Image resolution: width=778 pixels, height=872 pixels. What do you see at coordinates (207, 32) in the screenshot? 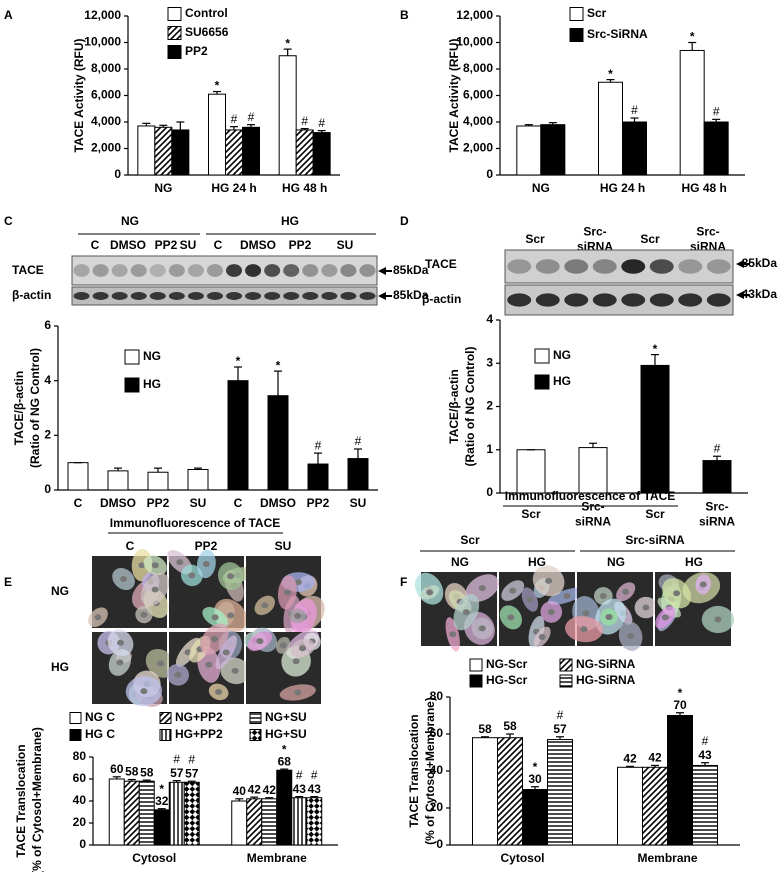
I see `legend-label: SU6656` at bounding box center [207, 32].